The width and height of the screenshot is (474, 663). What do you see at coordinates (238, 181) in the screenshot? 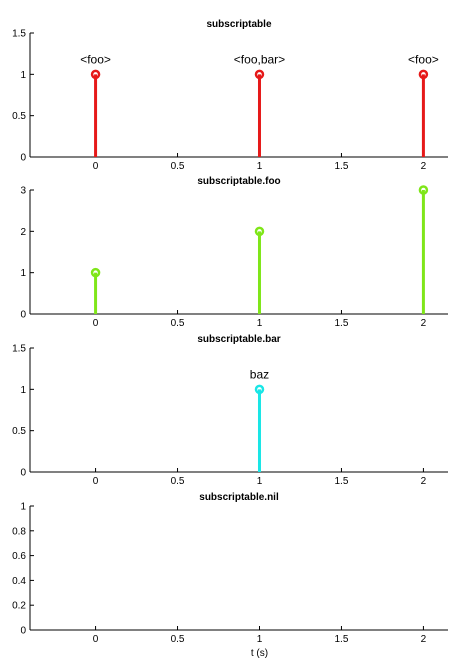
I see `chart-title: subscriptable.foo` at bounding box center [238, 181].